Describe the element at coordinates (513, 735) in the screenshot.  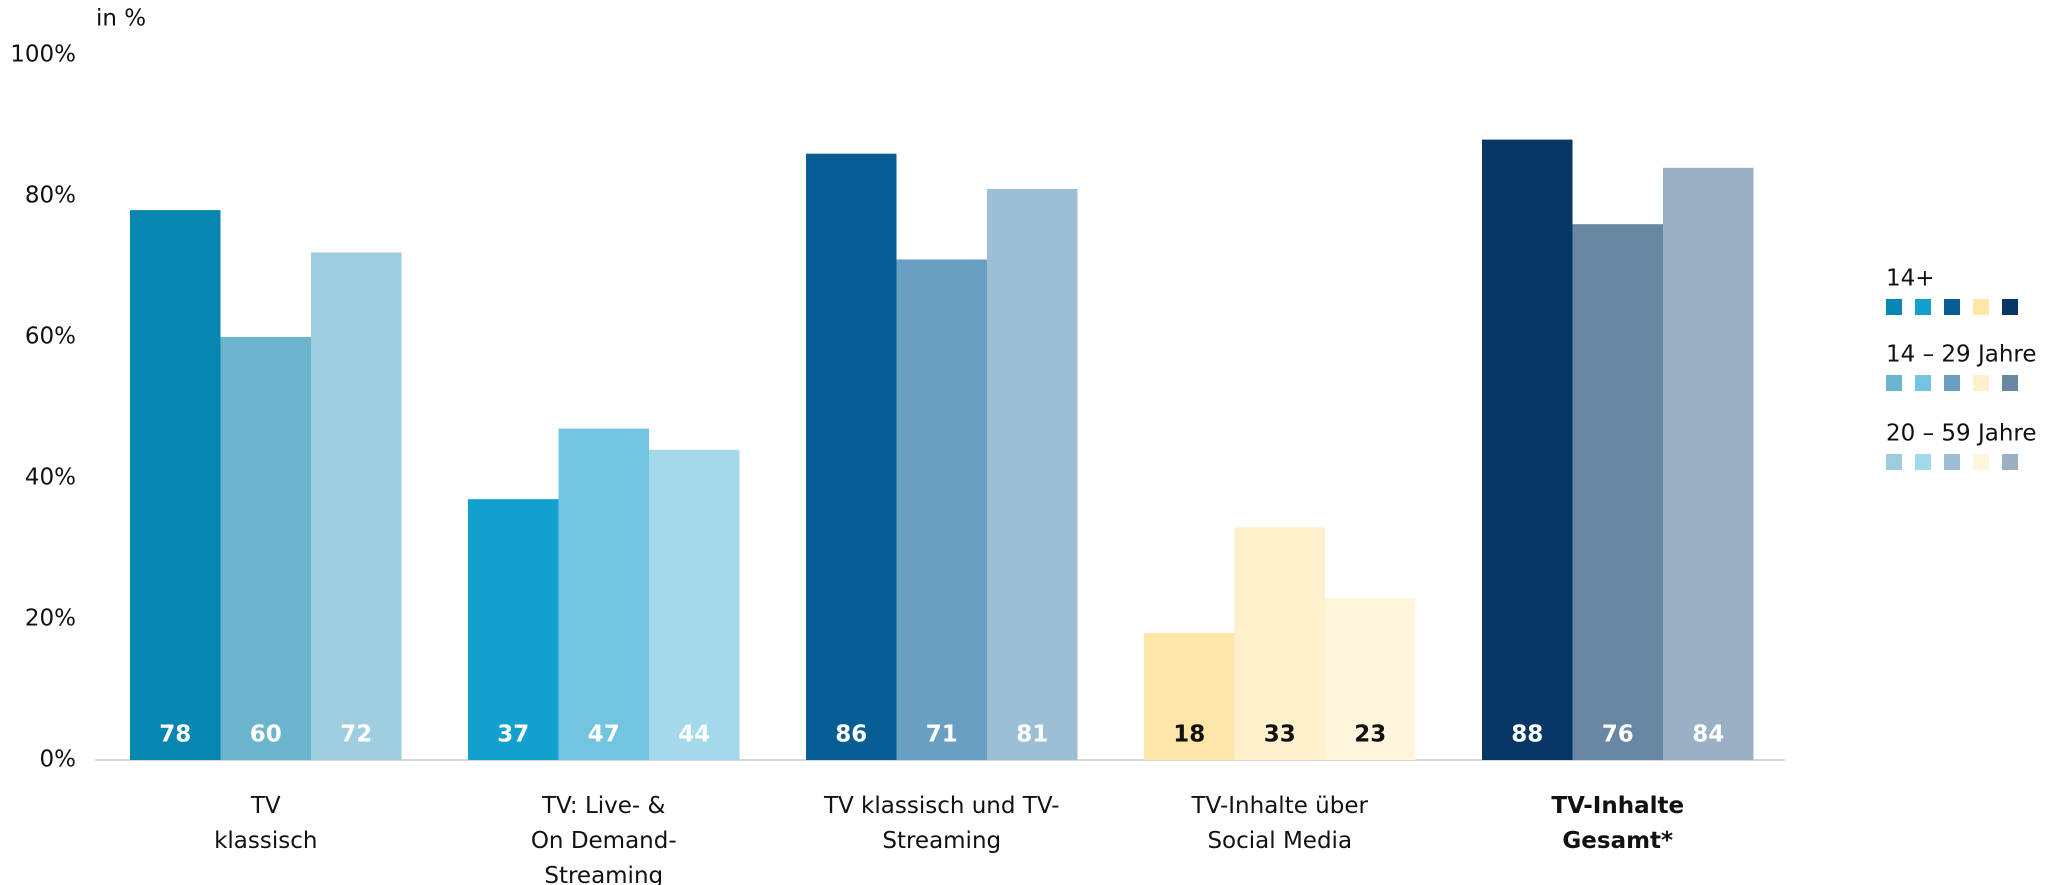
I see `value-label: 37` at that location.